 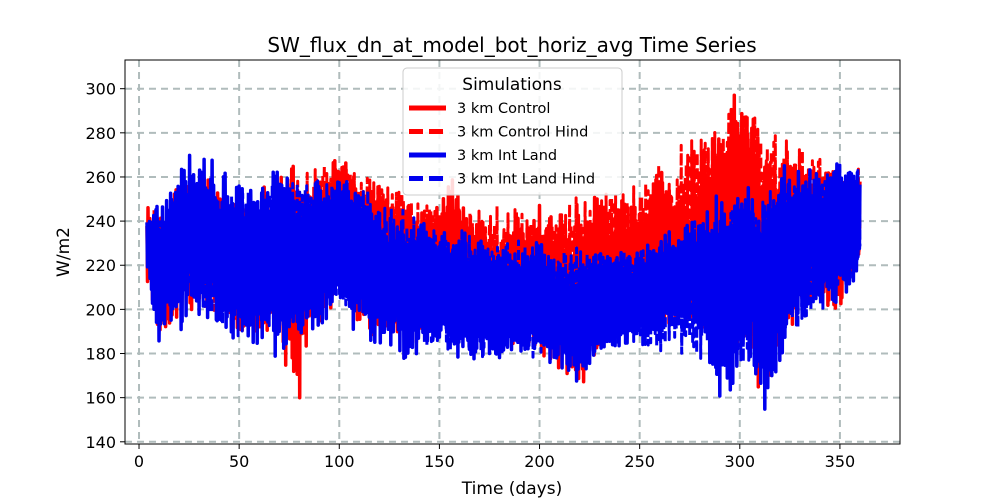 I want to click on y-tick-label: 240, so click(x=100, y=221).